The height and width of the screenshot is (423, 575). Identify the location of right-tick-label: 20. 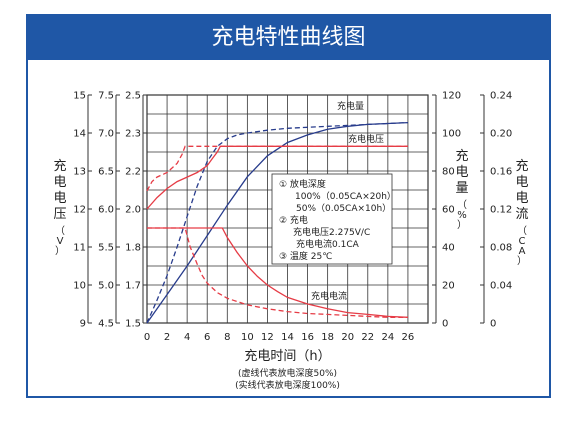
(448, 286).